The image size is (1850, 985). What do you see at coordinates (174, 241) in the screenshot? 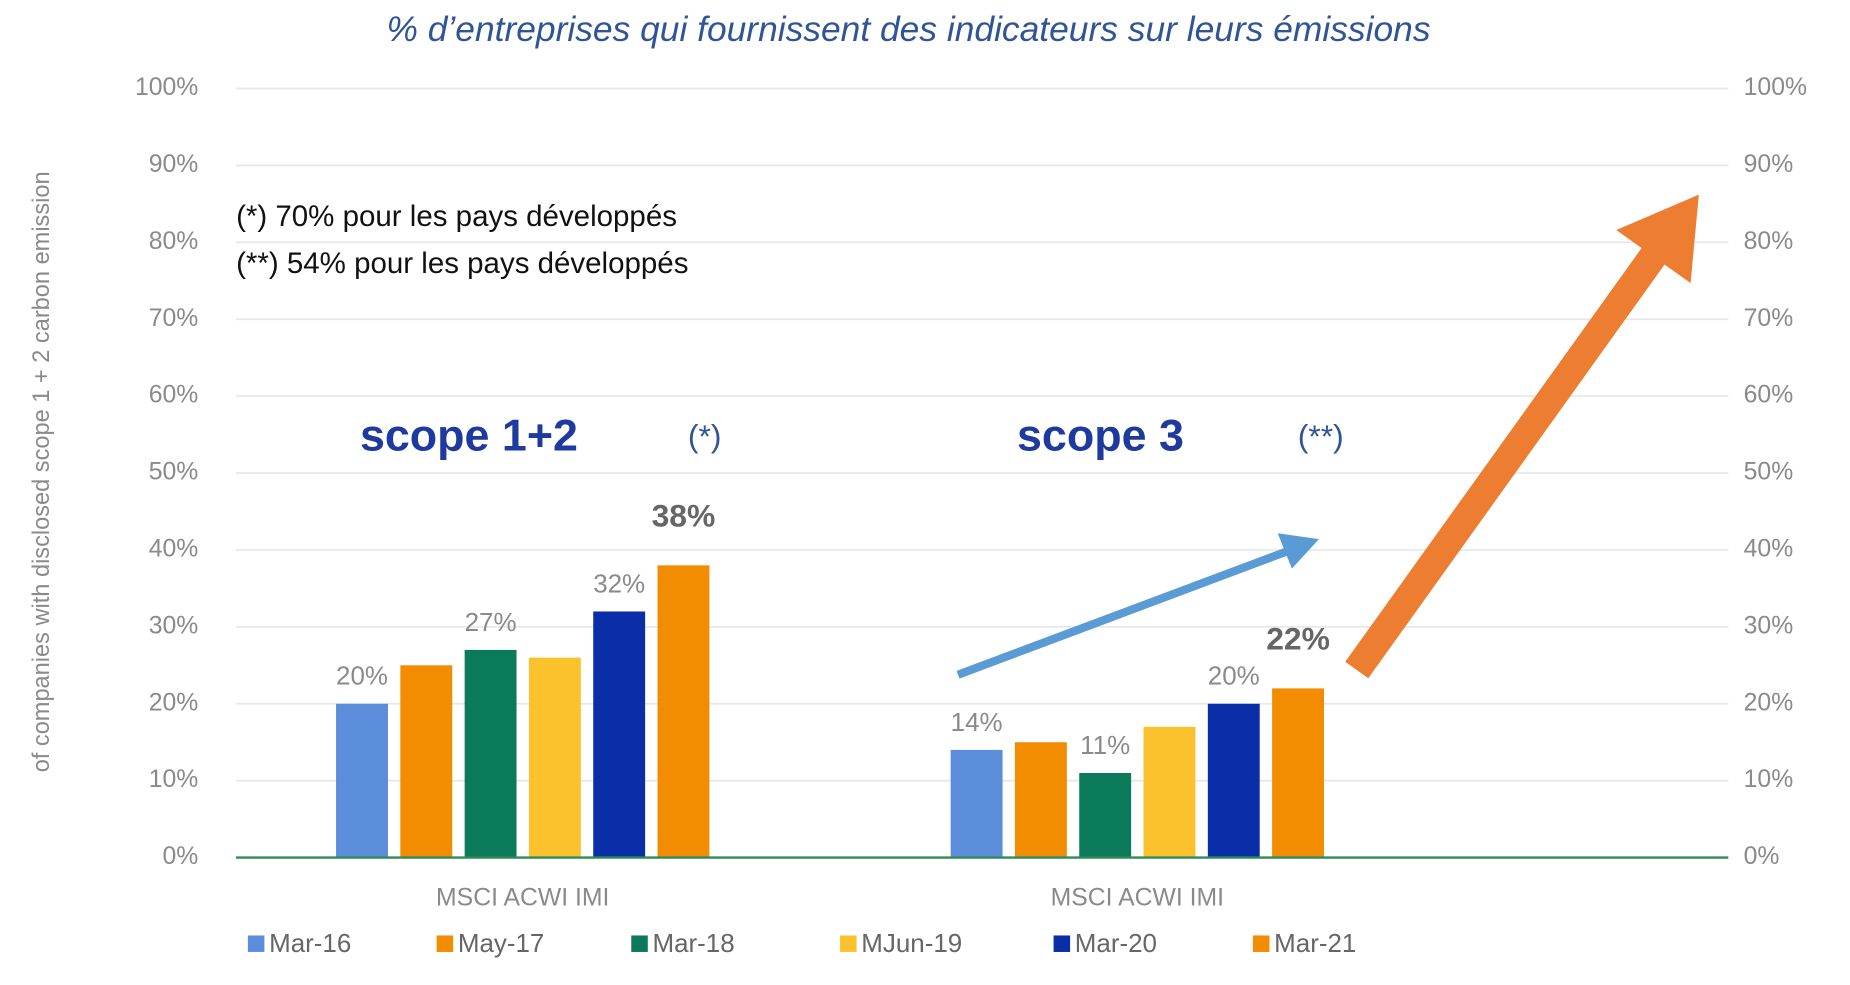
I see `y-tick-label: 80%` at bounding box center [174, 241].